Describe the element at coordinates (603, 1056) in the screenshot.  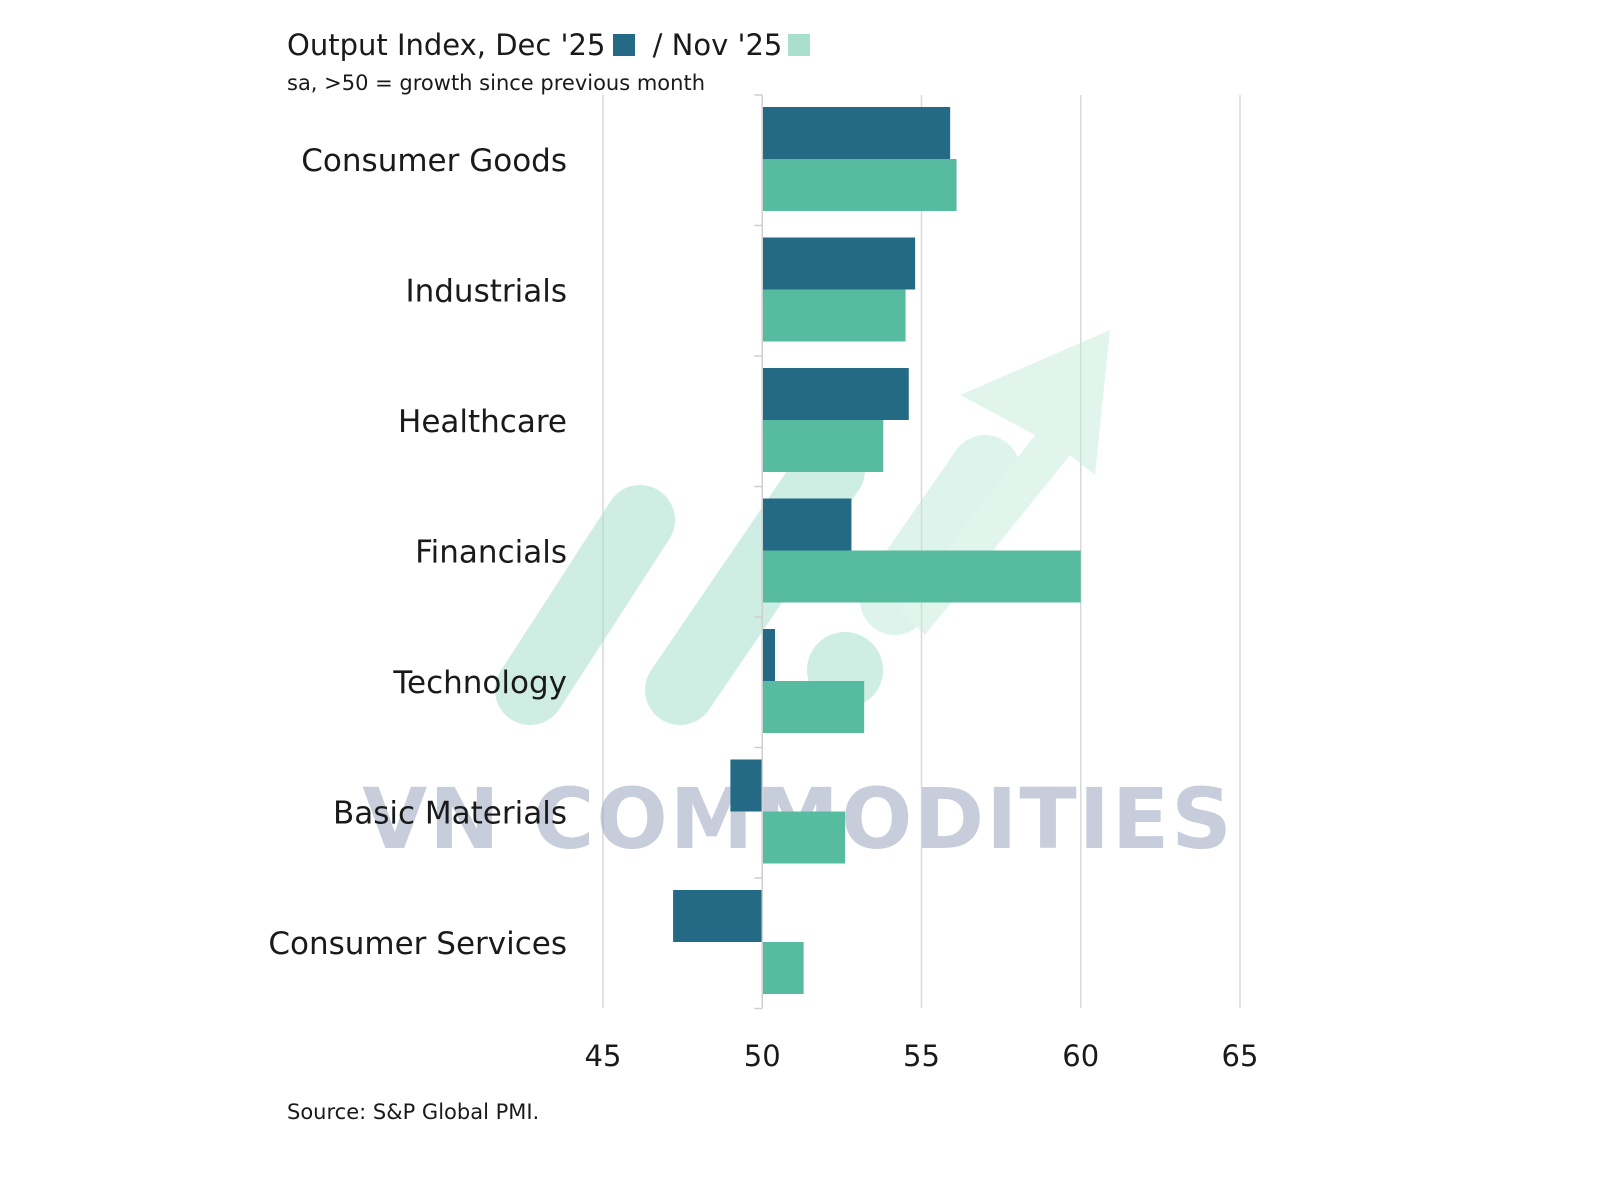
I see `x-tick-label: 45` at that location.